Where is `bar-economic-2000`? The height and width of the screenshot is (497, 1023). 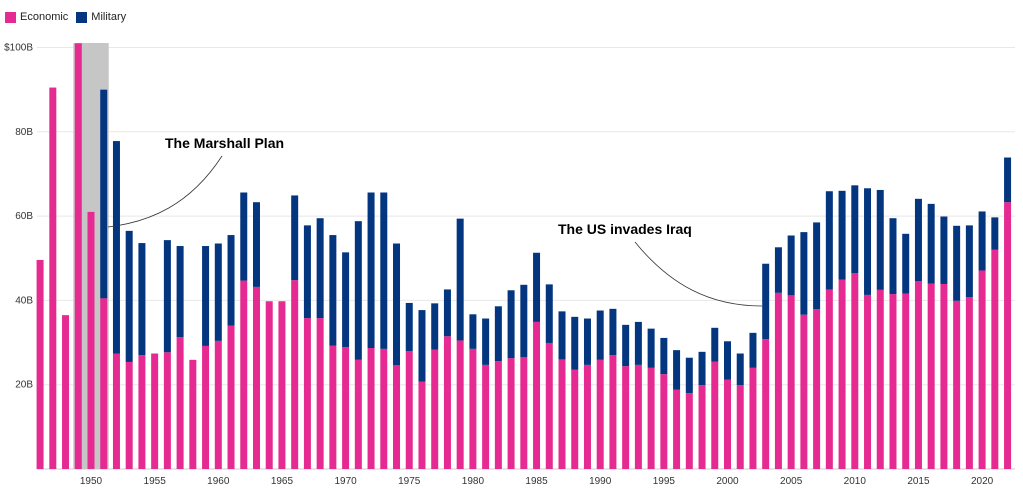
bar-economic-2000 is located at coordinates (727, 424).